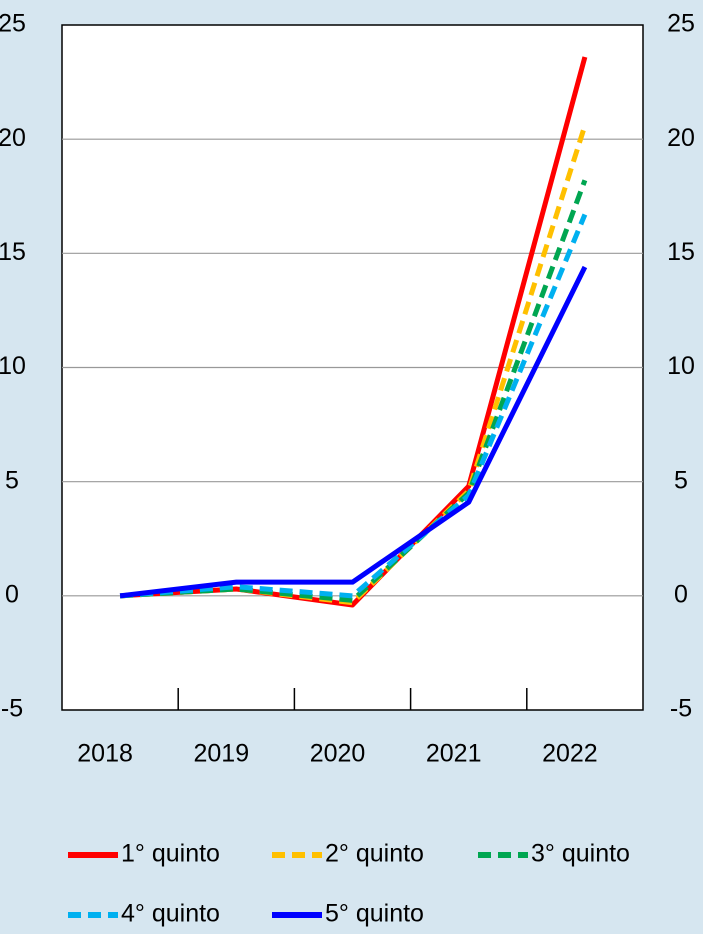 This screenshot has height=934, width=703. I want to click on y-tick-label: -5, so click(12, 709).